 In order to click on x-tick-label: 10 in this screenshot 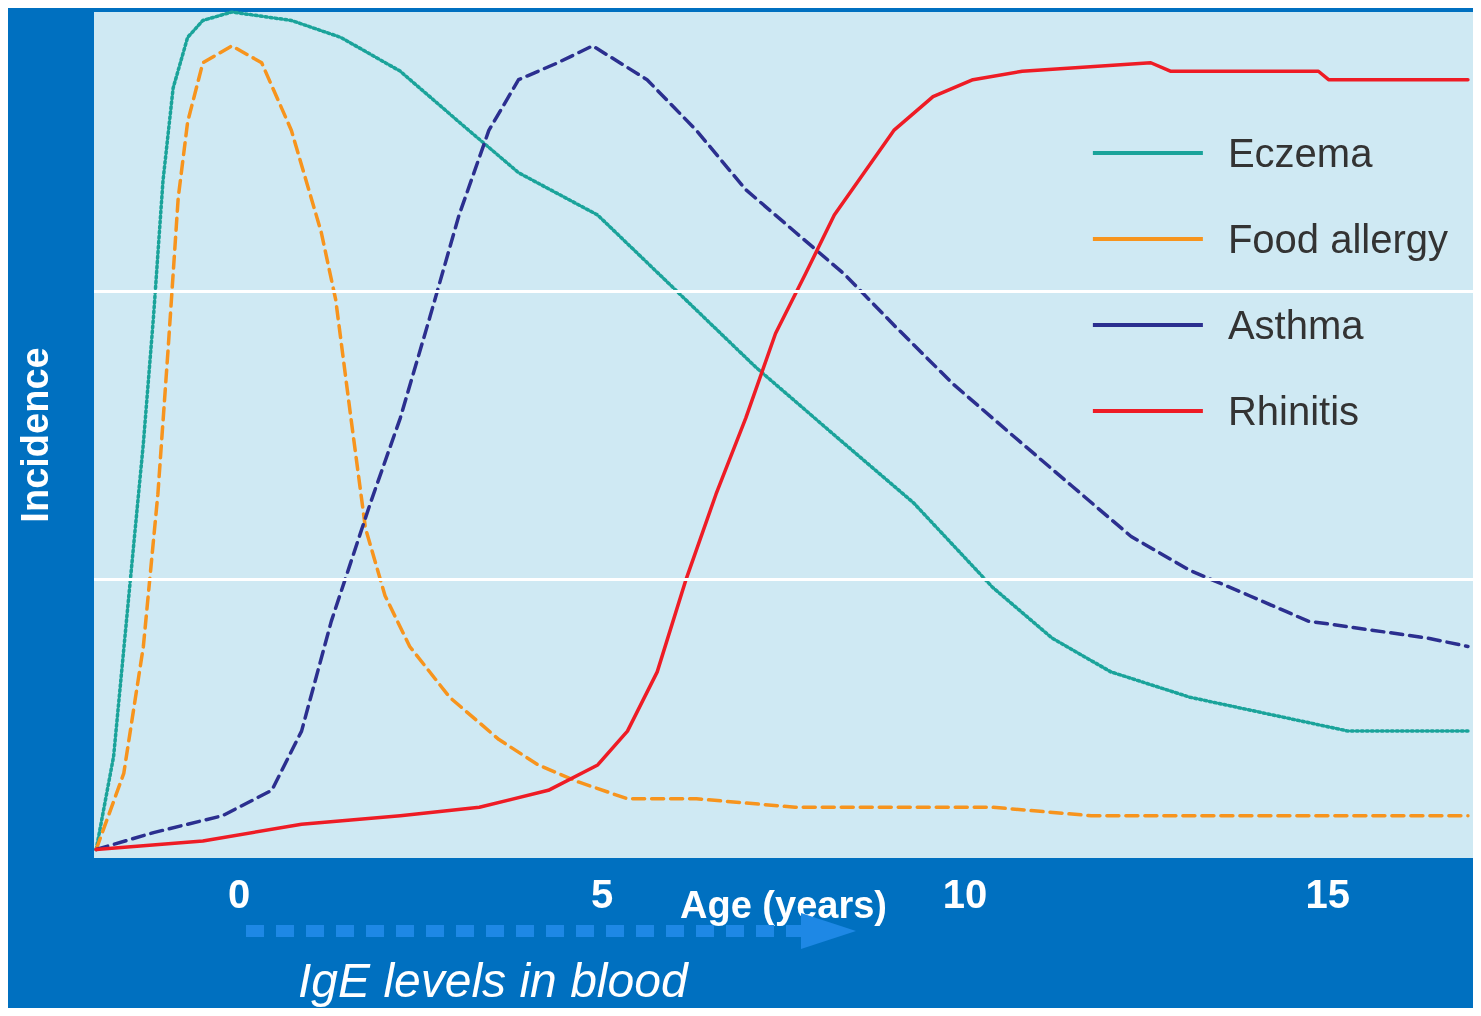, I will do `click(965, 894)`.